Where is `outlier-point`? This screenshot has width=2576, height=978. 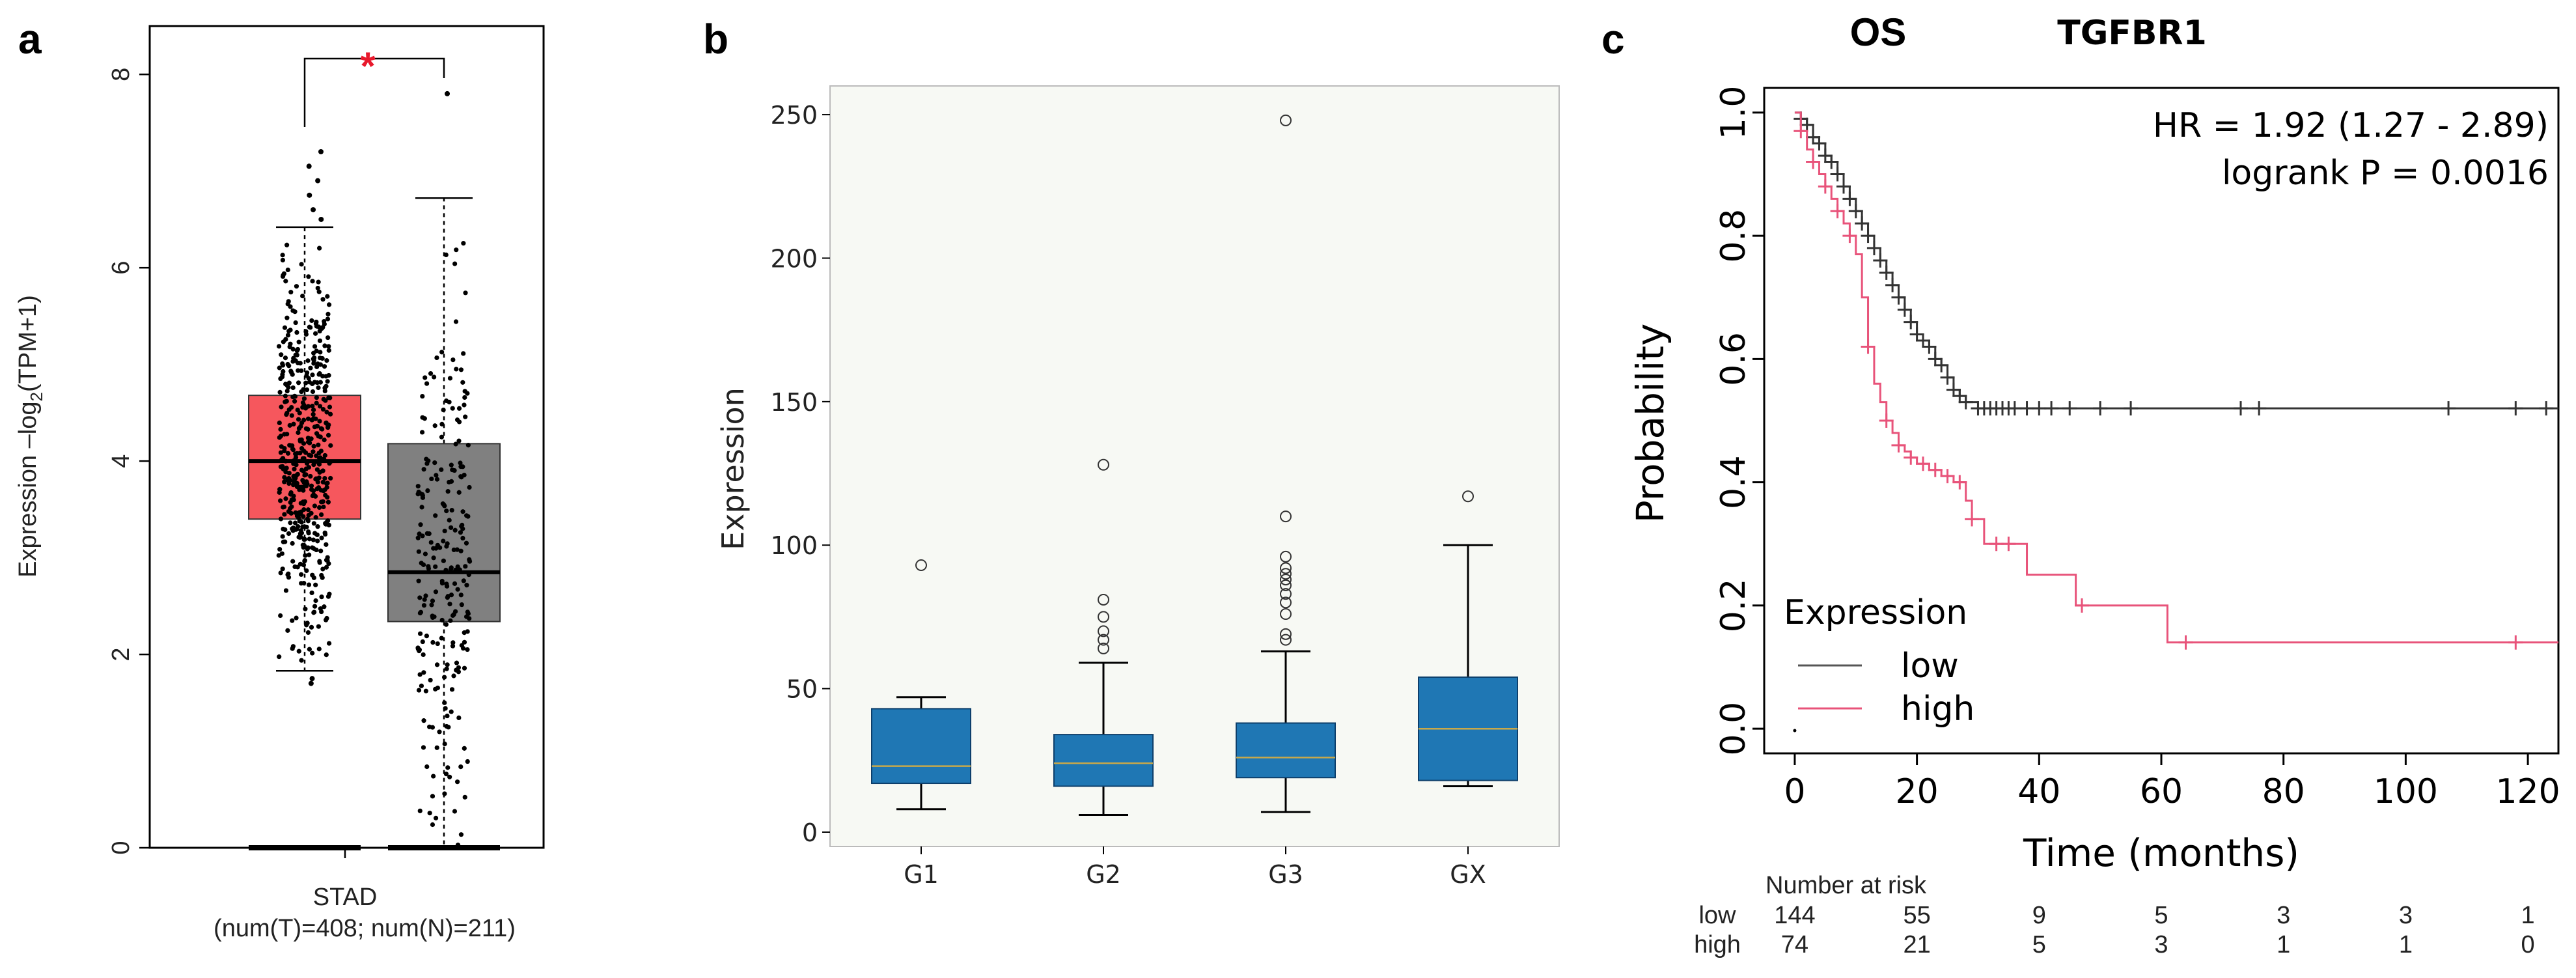
outlier-point is located at coordinates (311, 683).